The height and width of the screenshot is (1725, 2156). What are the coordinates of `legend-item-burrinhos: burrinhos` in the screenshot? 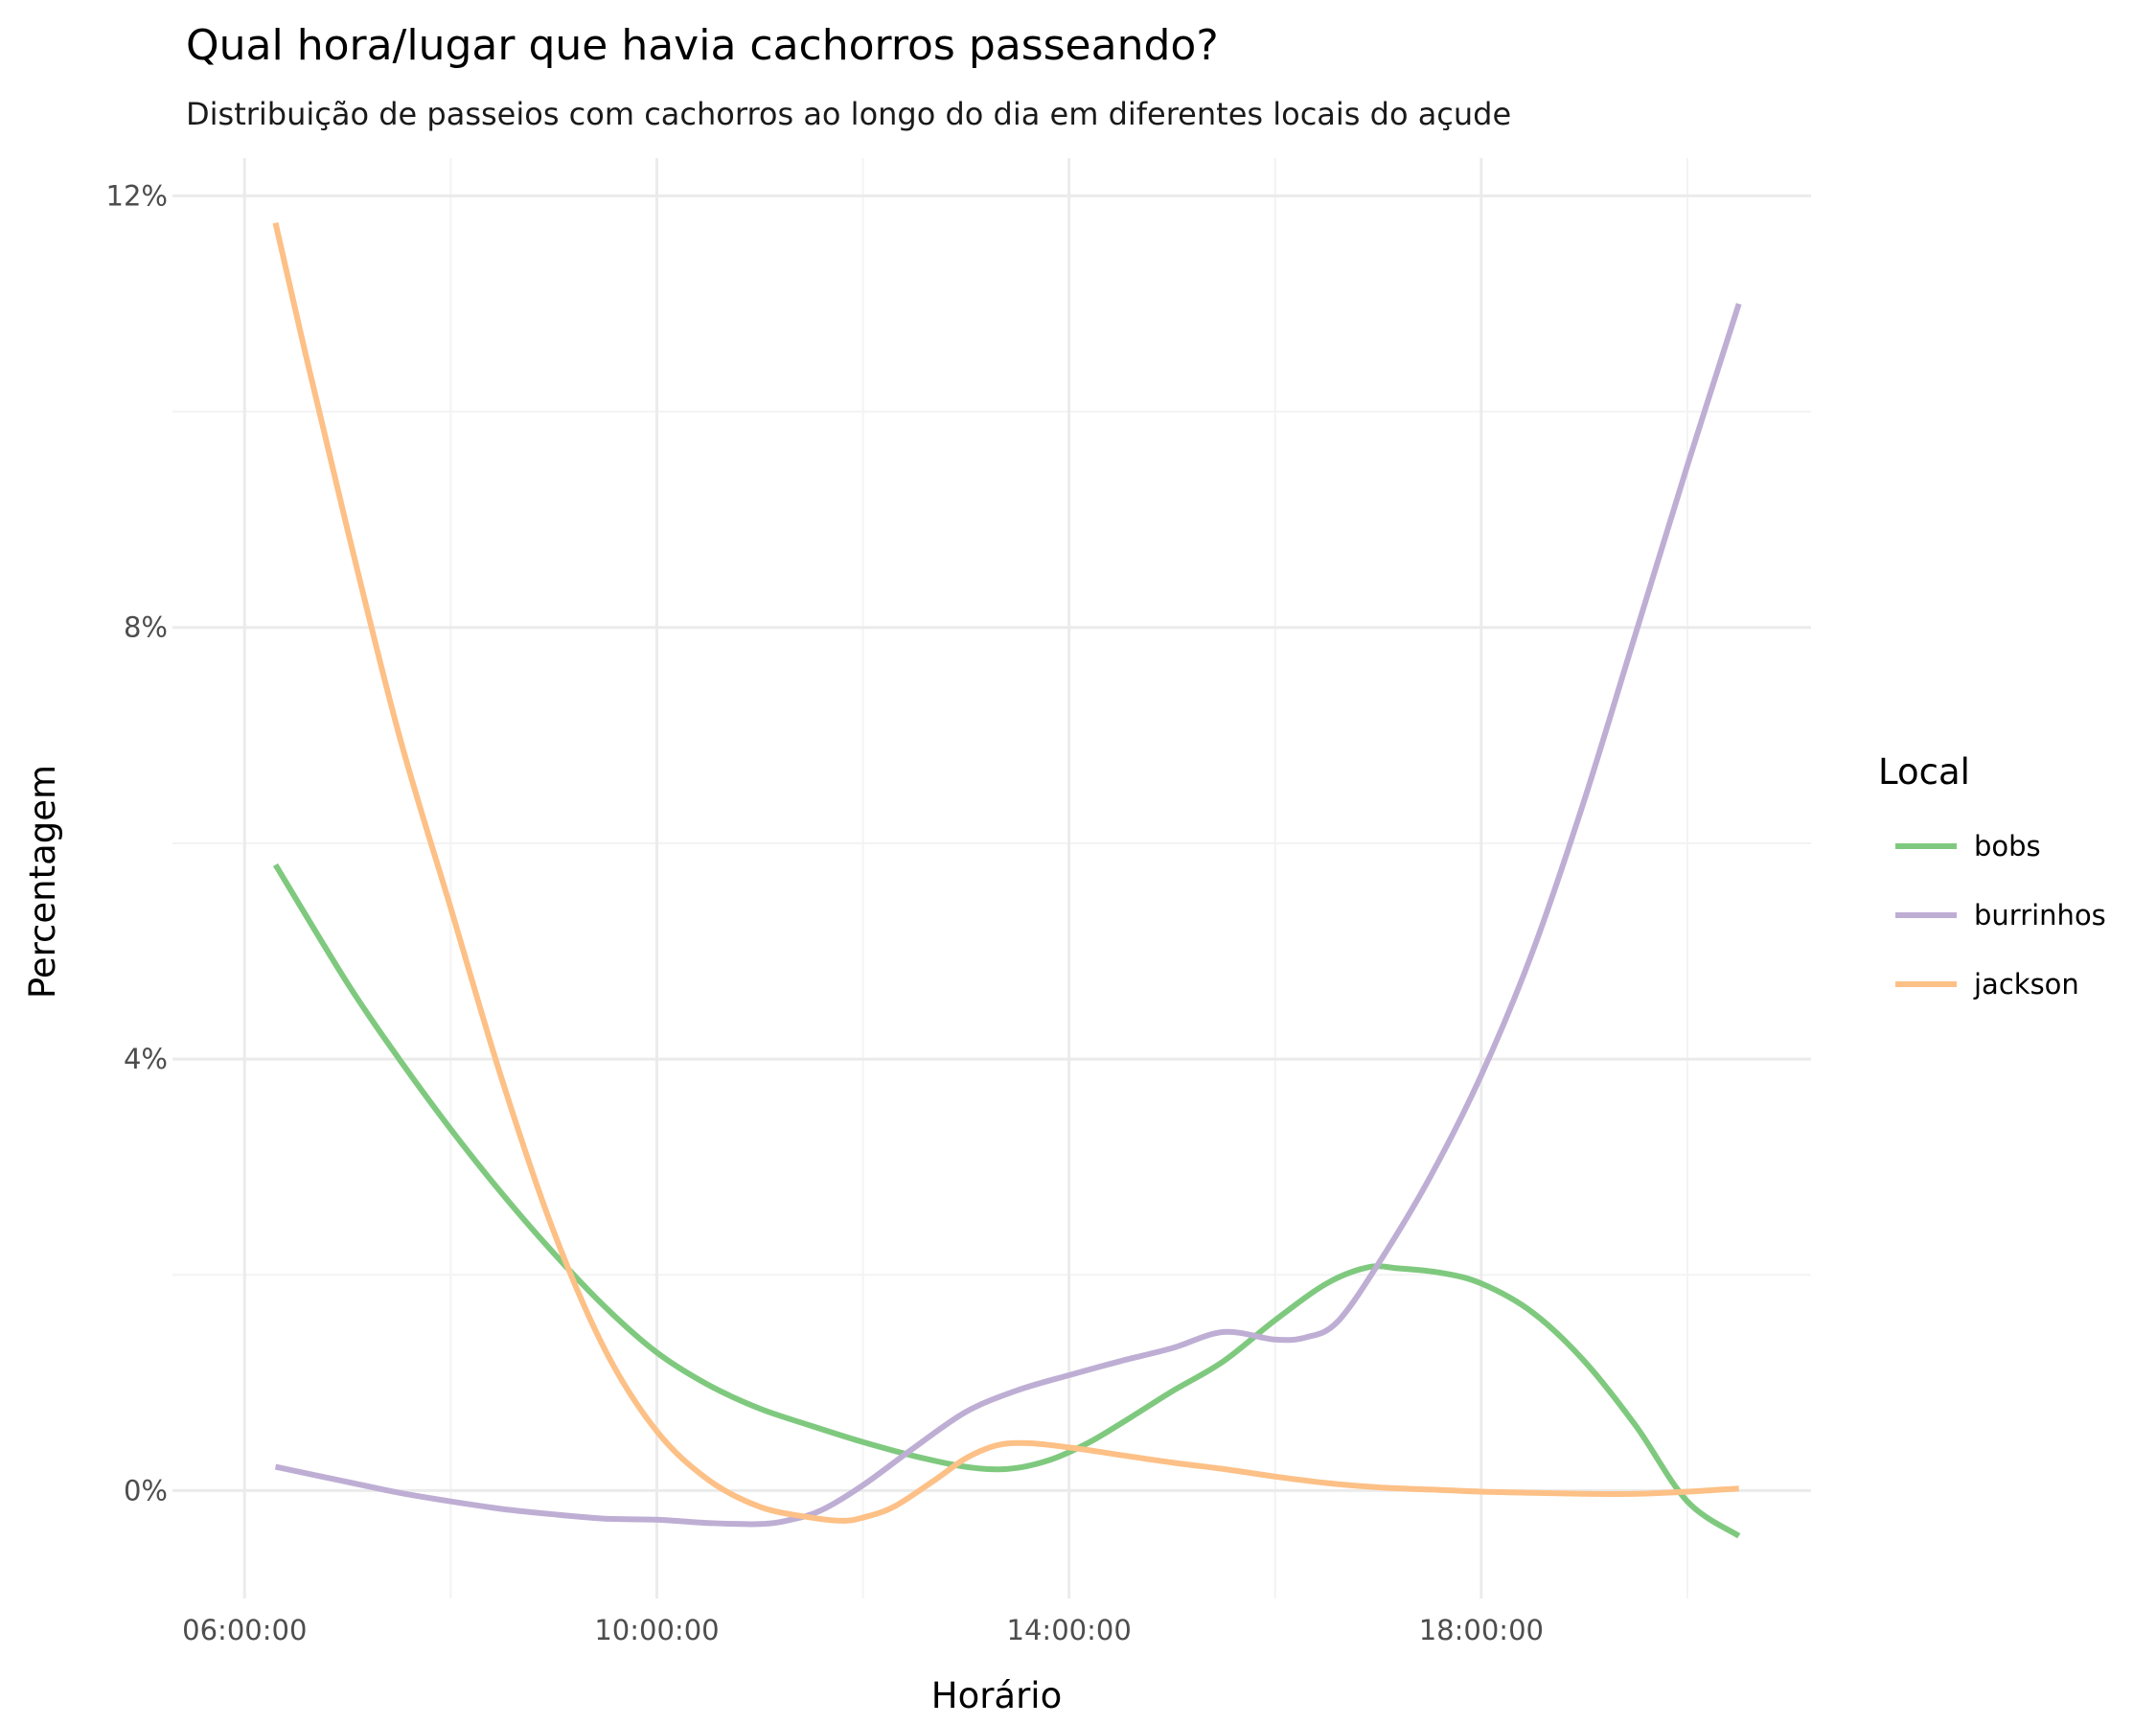 It's located at (2001, 915).